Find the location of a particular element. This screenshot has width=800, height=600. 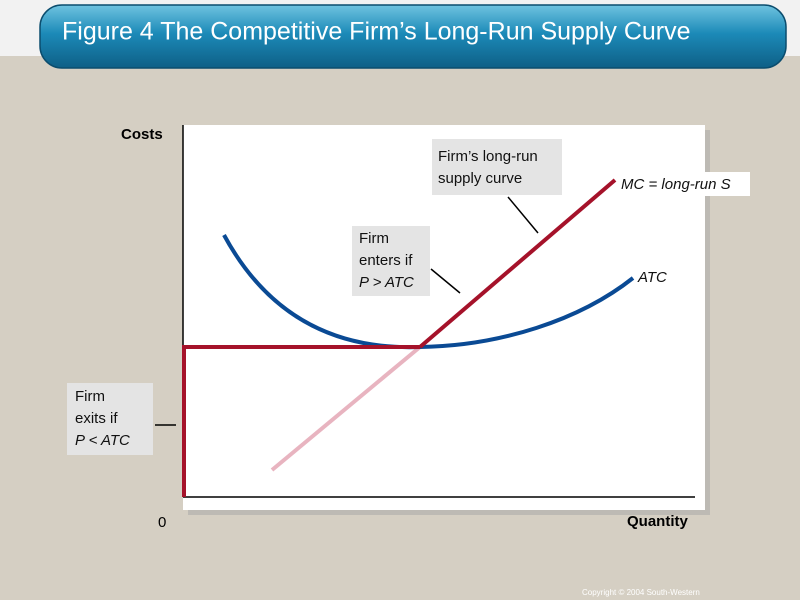

mc-lower is located at coordinates (346, 408).